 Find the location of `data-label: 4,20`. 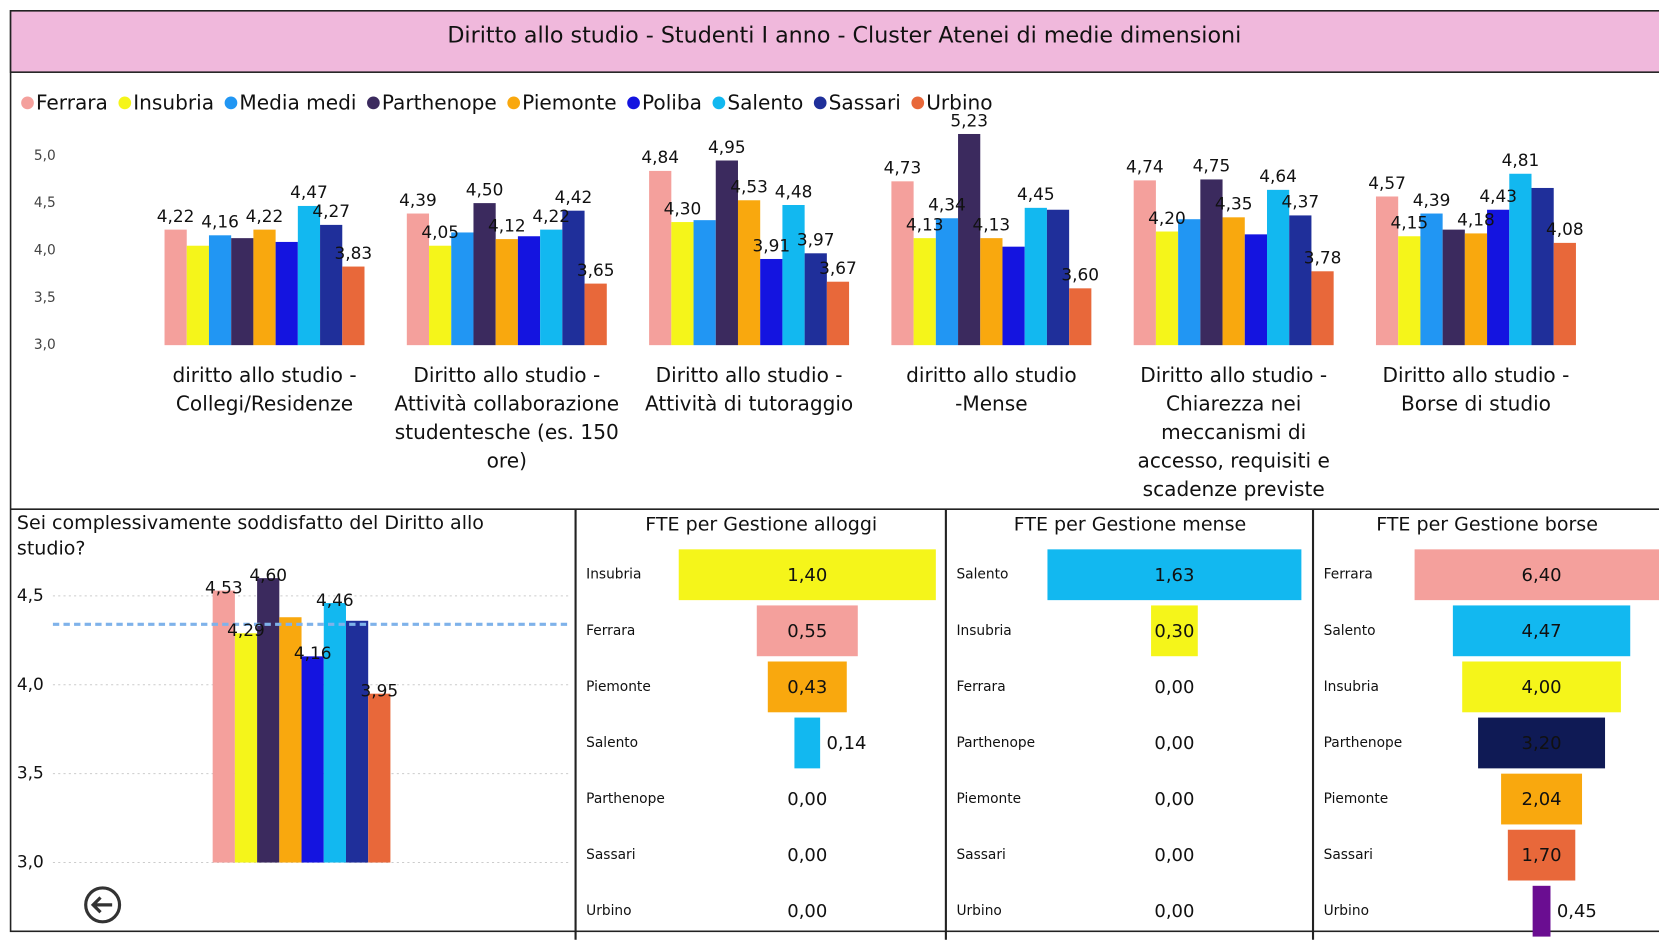

data-label: 4,20 is located at coordinates (1167, 218).